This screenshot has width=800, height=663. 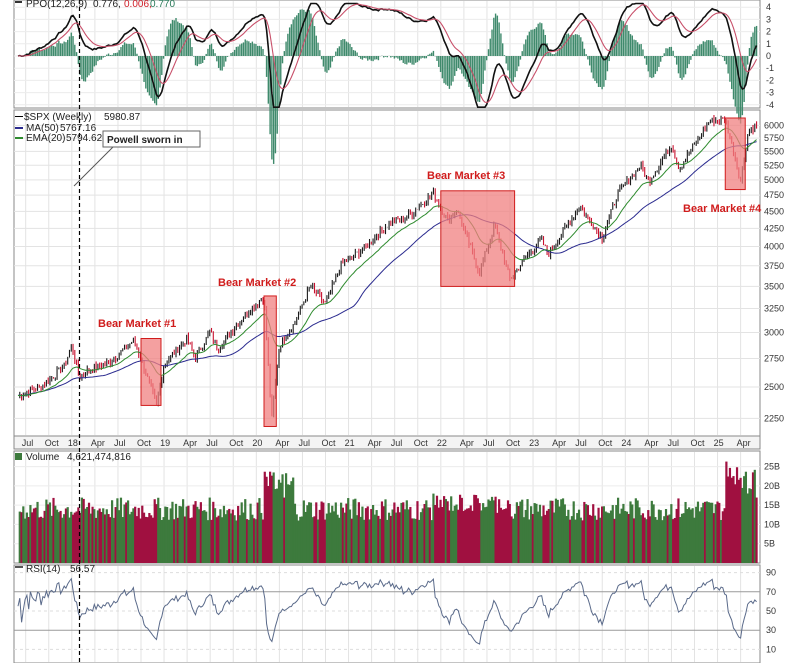 I want to click on x-tick-label: 20, so click(x=257, y=443).